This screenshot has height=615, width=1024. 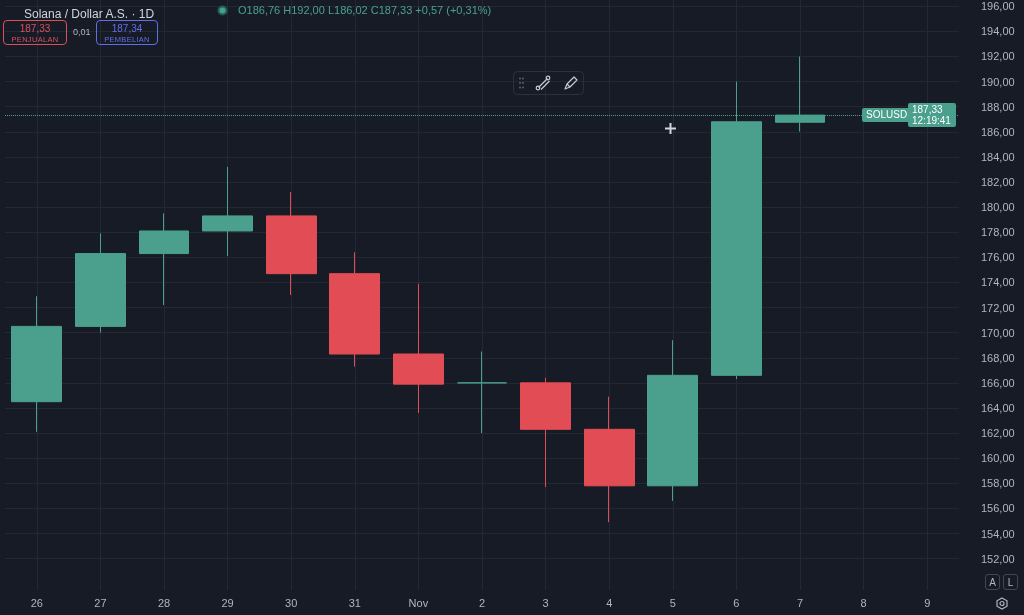 I want to click on y-tick-label: 176,00, so click(x=998, y=257).